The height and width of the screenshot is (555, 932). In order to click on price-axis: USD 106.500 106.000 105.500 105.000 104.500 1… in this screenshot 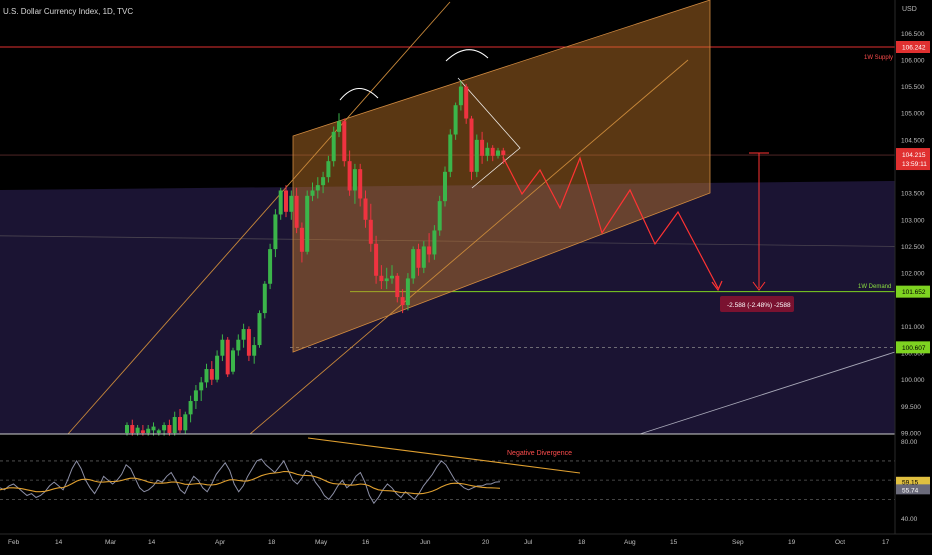, I will do `click(912, 267)`.